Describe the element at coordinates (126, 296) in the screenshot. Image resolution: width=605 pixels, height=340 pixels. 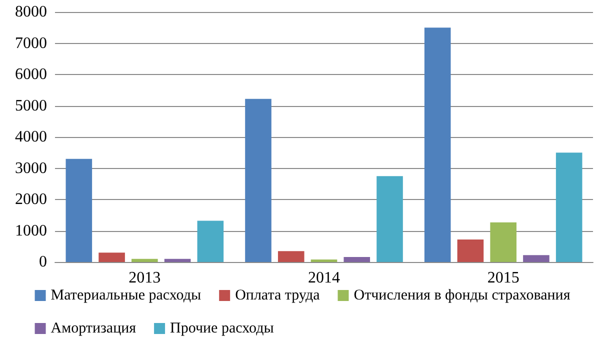
I see `legend-label: Материальные расходы` at that location.